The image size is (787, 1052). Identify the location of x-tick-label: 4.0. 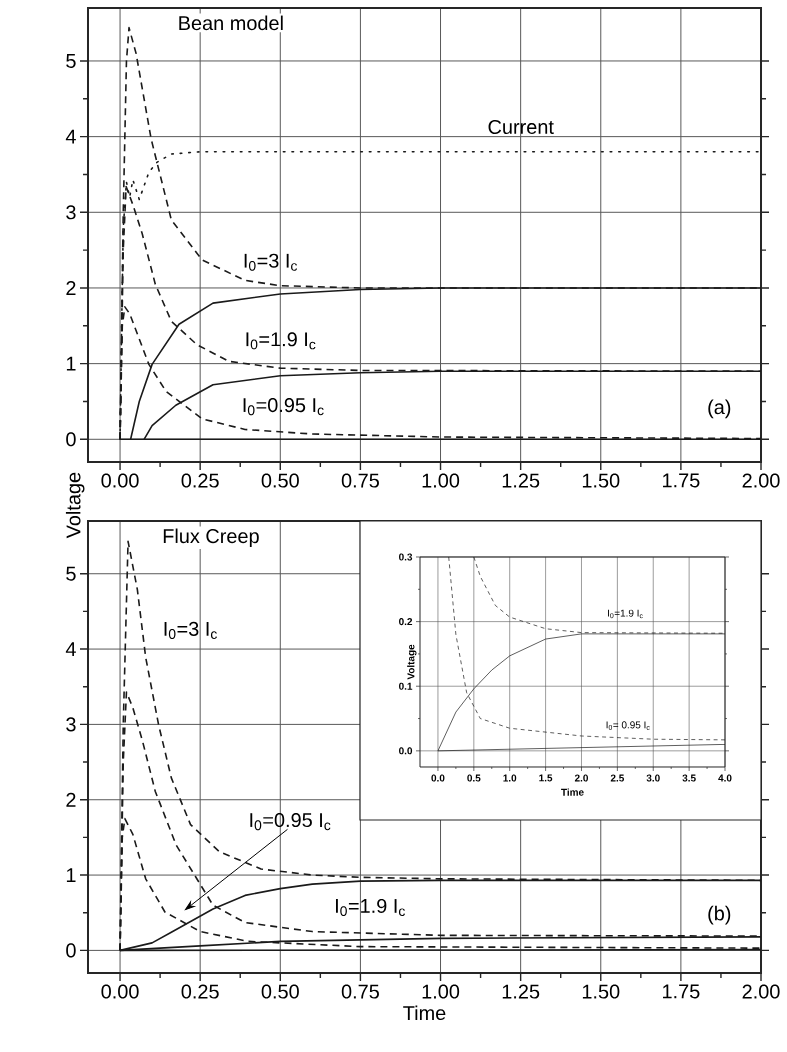
(725, 778).